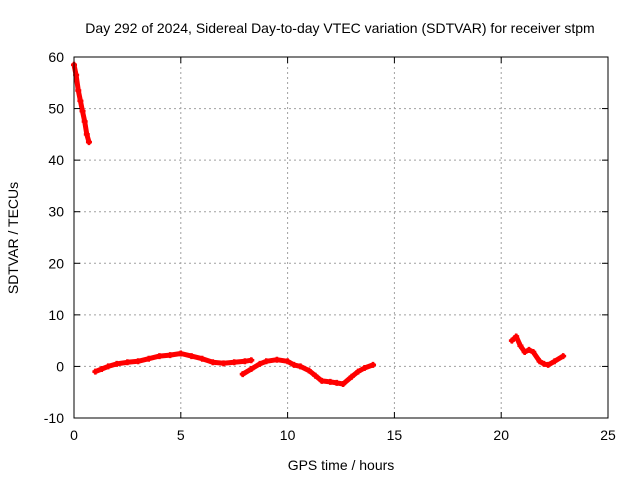  Describe the element at coordinates (395, 435) in the screenshot. I see `x-tick-label: 15` at that location.